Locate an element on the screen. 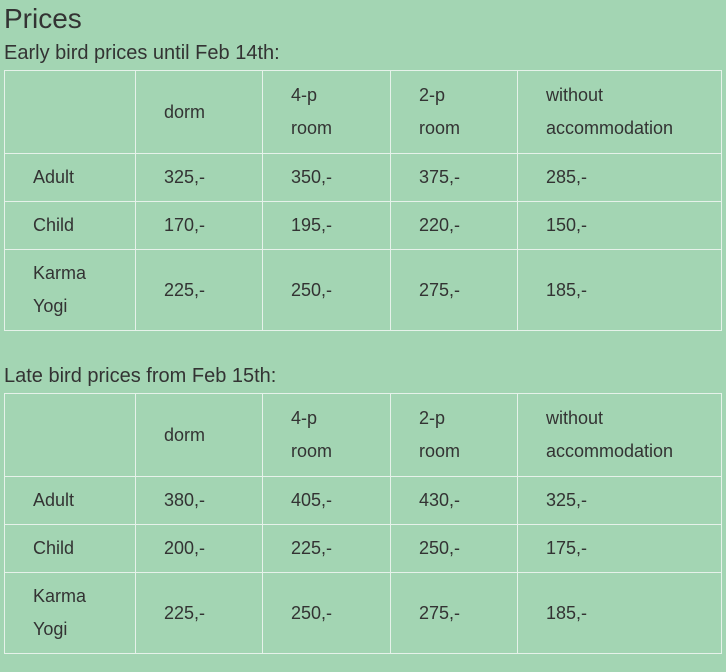 This screenshot has height=672, width=726. price-cell: 405,- is located at coordinates (326, 500).